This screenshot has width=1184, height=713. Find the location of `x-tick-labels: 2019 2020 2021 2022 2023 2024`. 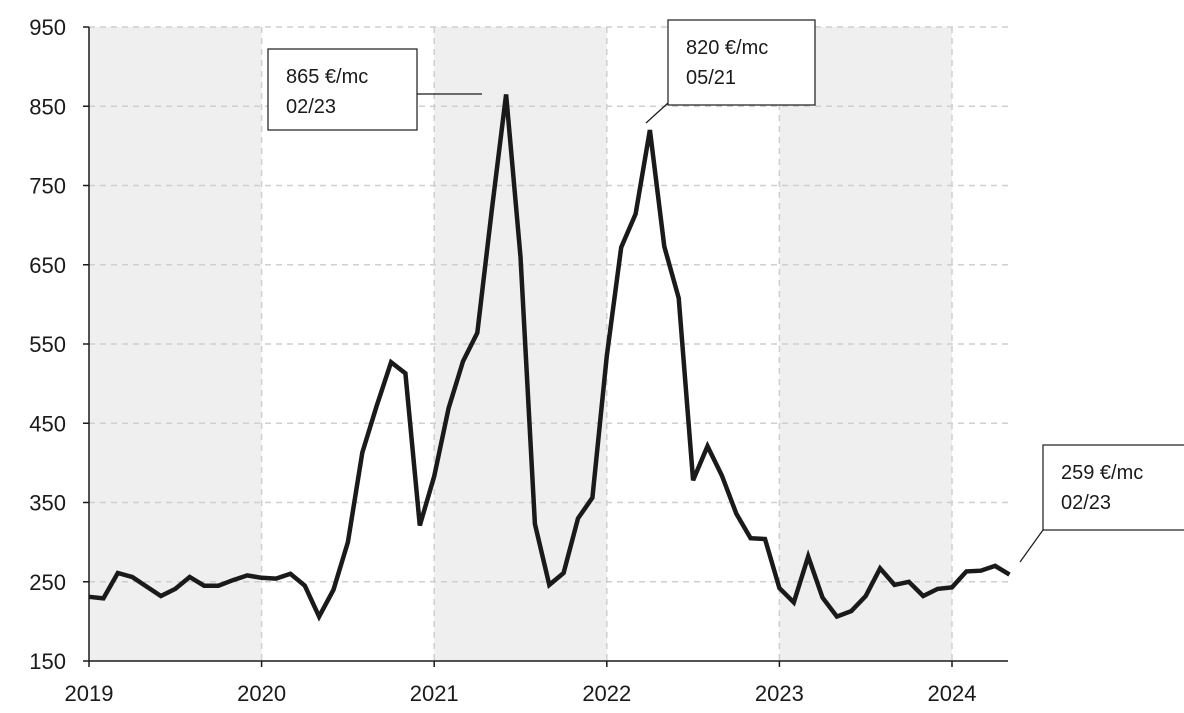

x-tick-labels: 2019 2020 2021 2022 2023 2024 is located at coordinates (521, 683).